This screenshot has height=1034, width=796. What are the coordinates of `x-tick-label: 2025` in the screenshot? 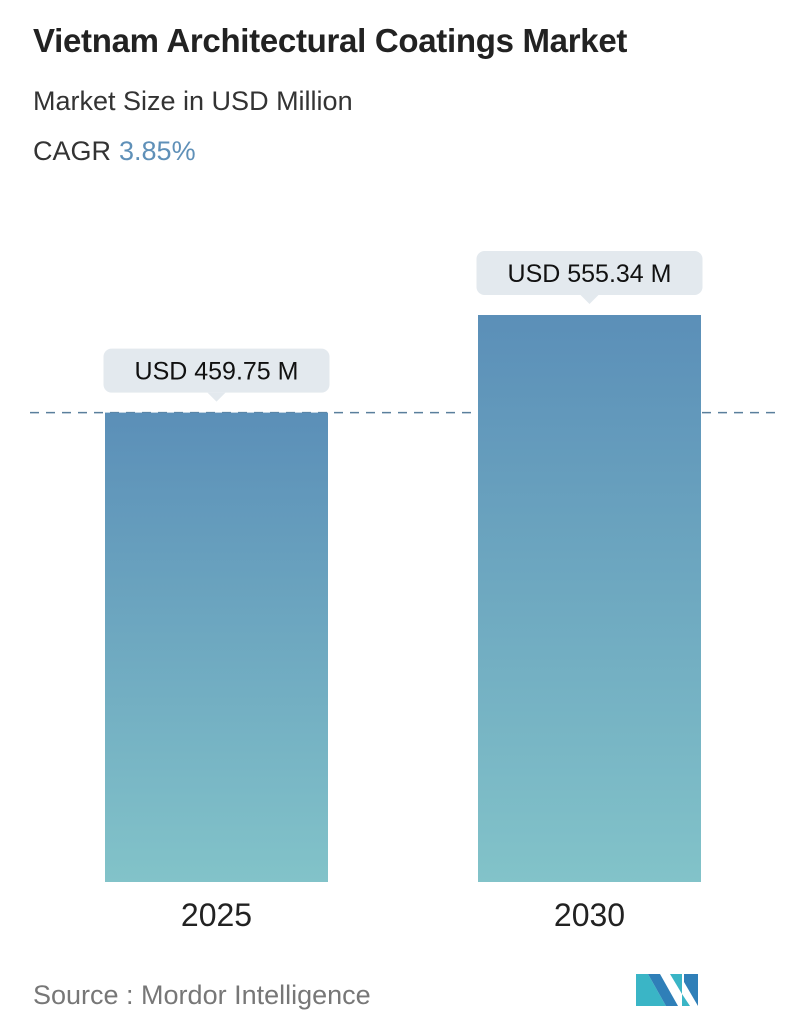 It's located at (216, 915).